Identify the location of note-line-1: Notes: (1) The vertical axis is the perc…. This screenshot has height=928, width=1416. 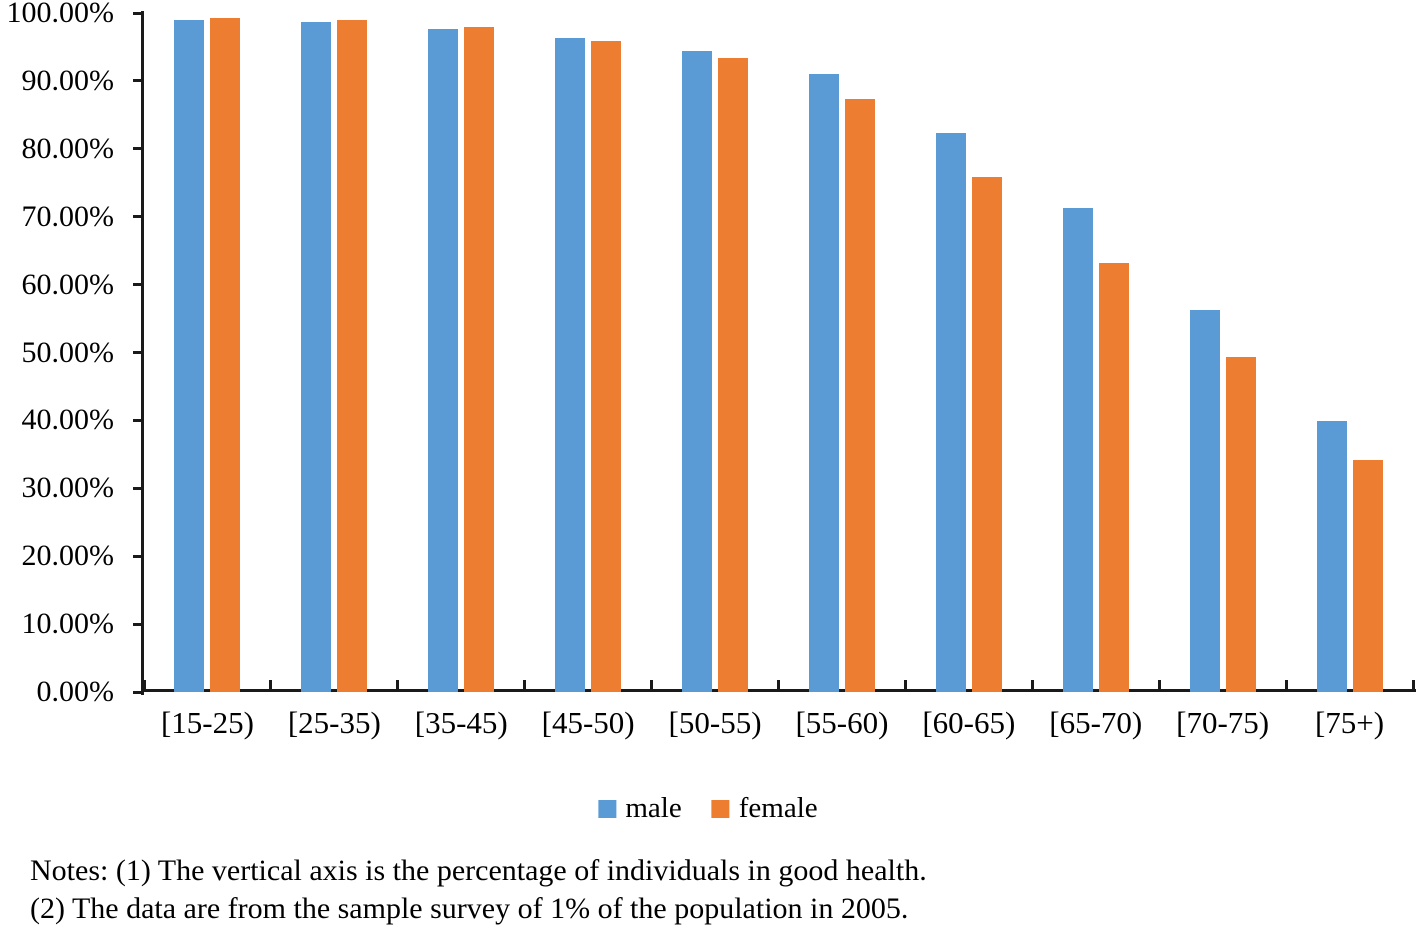
(478, 870).